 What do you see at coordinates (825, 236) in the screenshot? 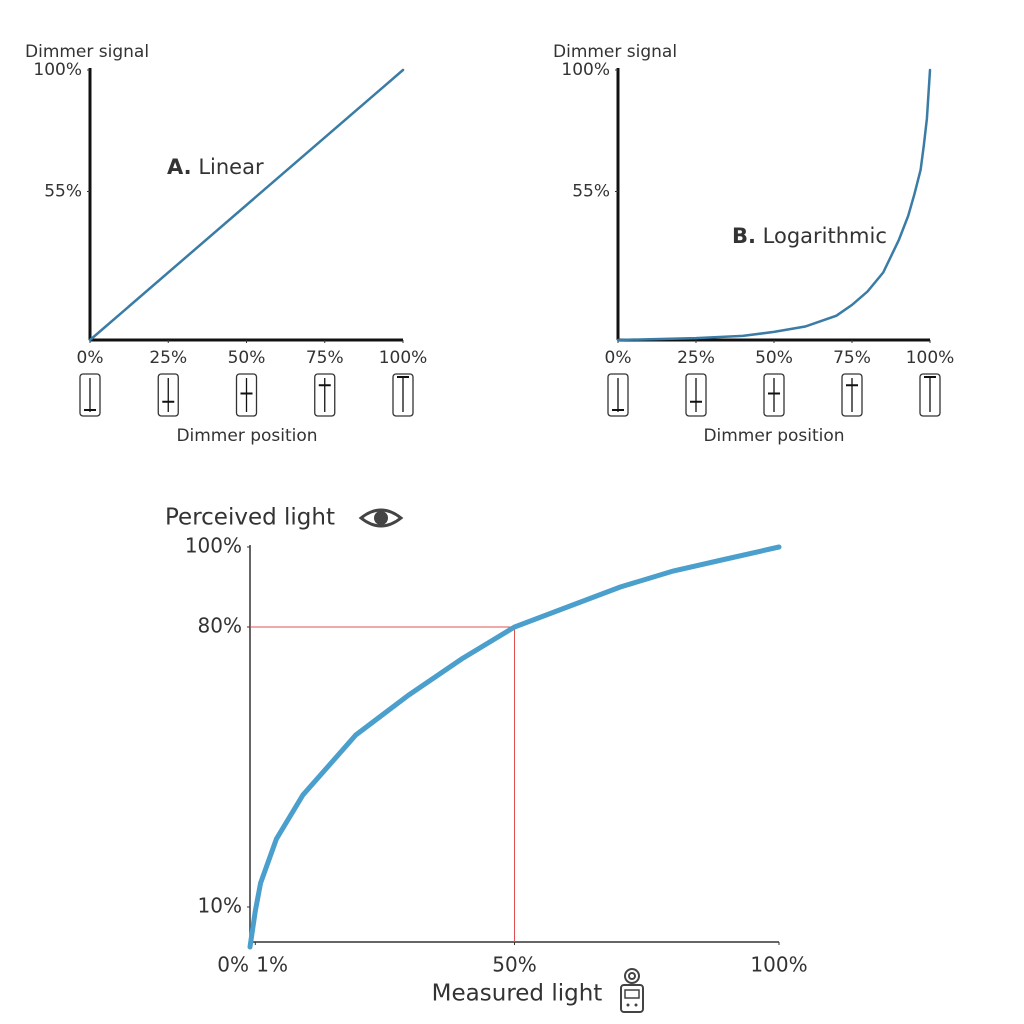
I see `annotation-text: Logarithmic` at bounding box center [825, 236].